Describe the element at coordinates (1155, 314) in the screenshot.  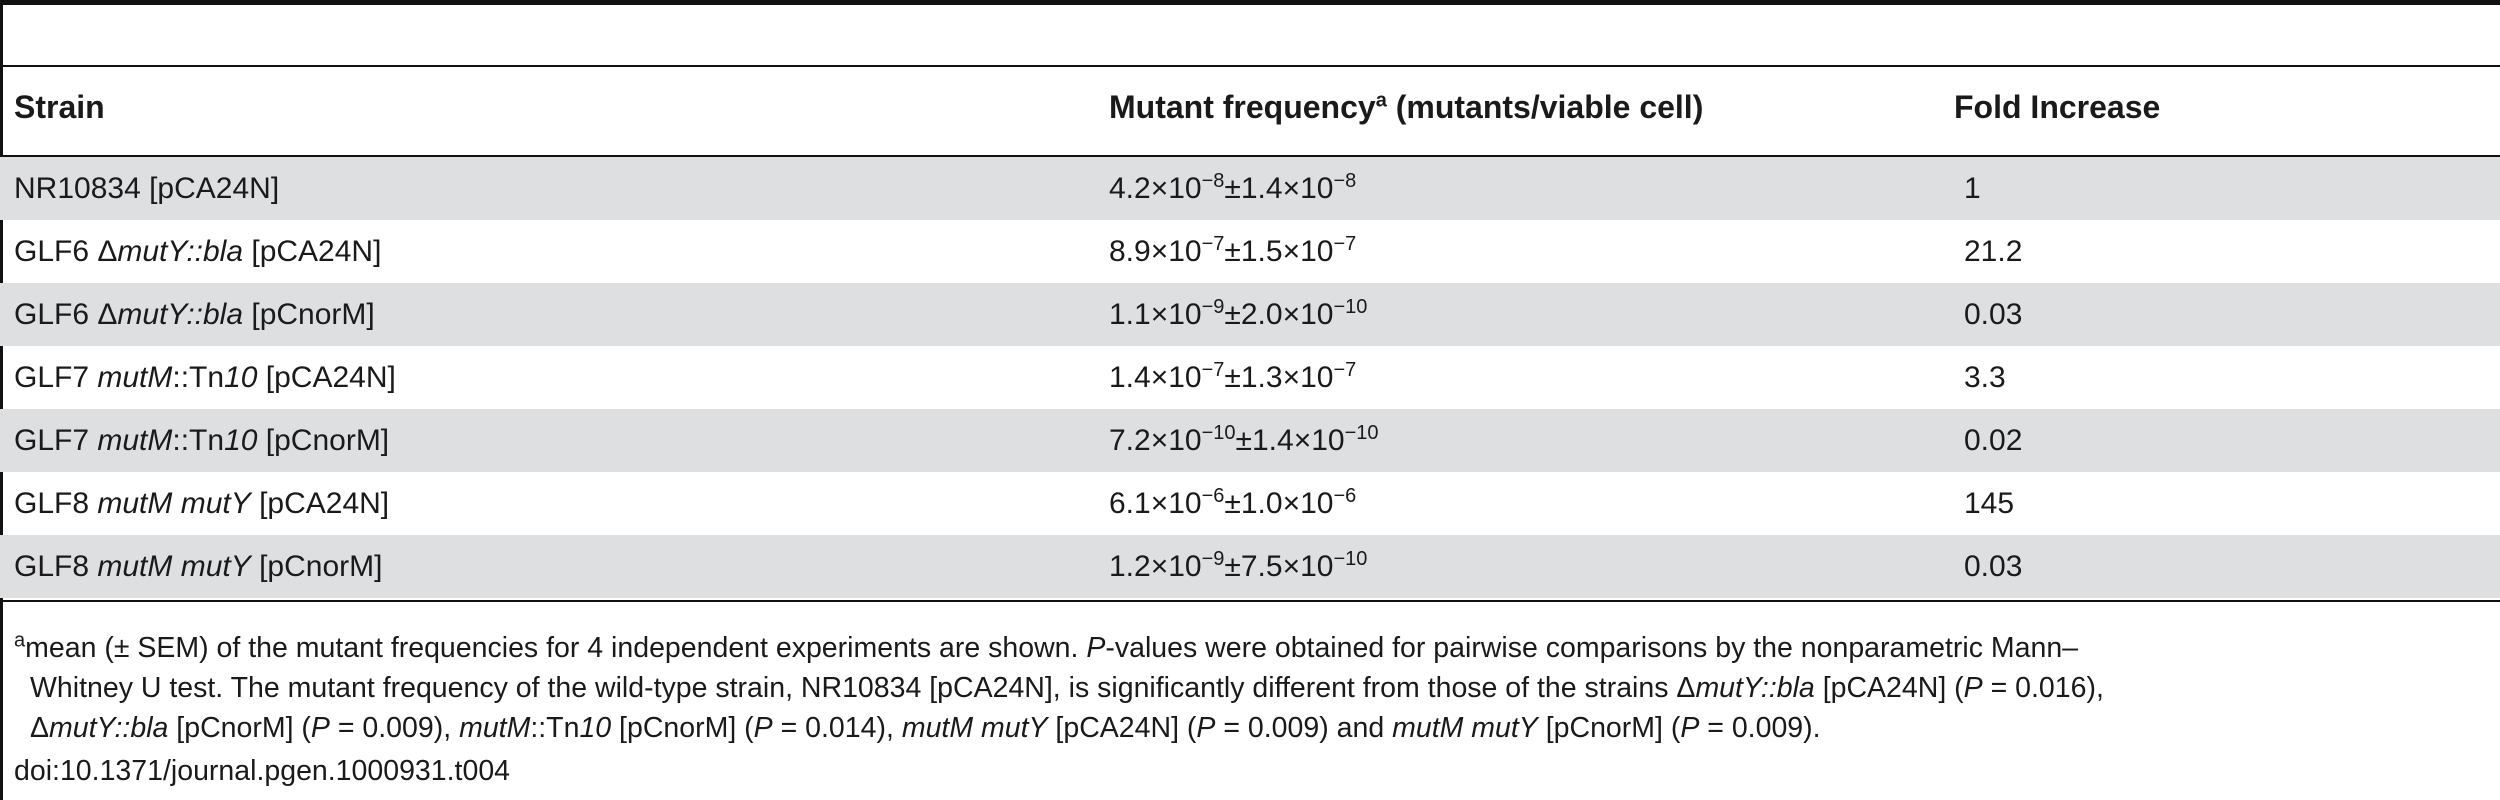
I see `frequency-mantissa: 1.1×10` at that location.